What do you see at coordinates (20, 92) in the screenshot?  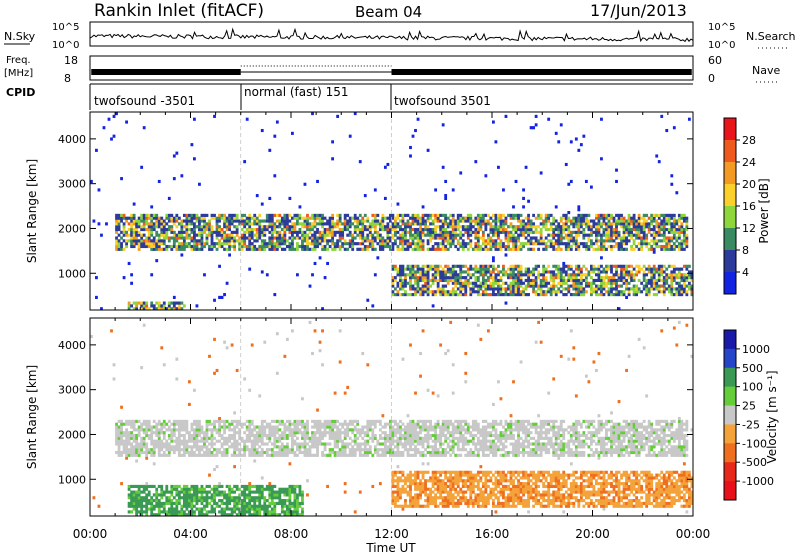 I see `cpid-label: CPID` at bounding box center [20, 92].